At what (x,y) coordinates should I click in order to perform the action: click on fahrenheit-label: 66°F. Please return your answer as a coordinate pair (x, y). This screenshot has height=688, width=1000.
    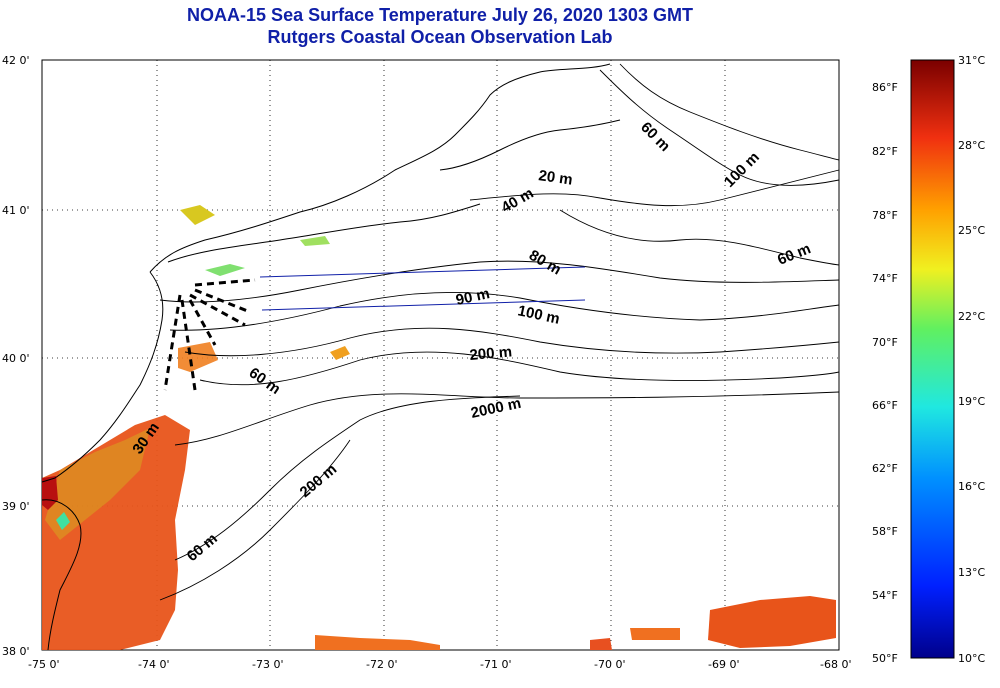
    Looking at the image, I should click on (885, 405).